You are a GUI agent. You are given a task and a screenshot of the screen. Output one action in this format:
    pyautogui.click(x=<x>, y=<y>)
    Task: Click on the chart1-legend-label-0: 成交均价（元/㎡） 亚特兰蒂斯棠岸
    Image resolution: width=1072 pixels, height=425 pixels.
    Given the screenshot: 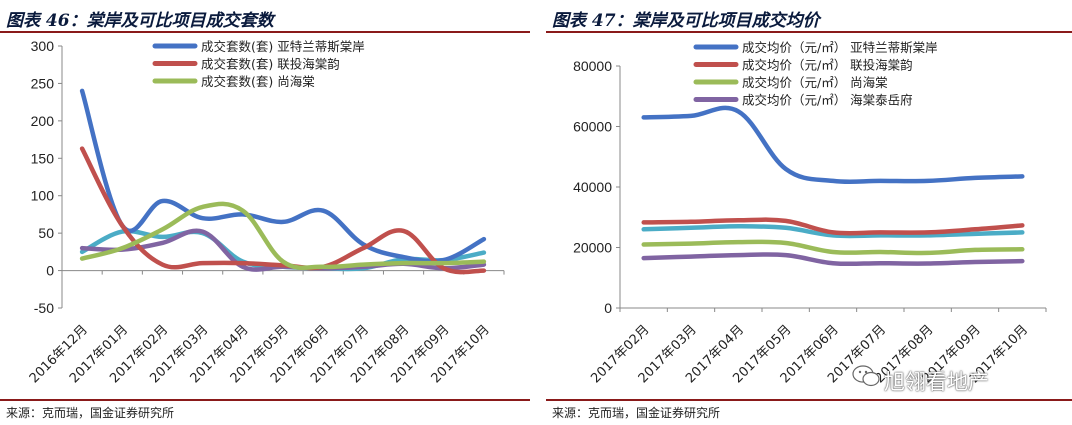 What is the action you would take?
    pyautogui.click(x=840, y=47)
    